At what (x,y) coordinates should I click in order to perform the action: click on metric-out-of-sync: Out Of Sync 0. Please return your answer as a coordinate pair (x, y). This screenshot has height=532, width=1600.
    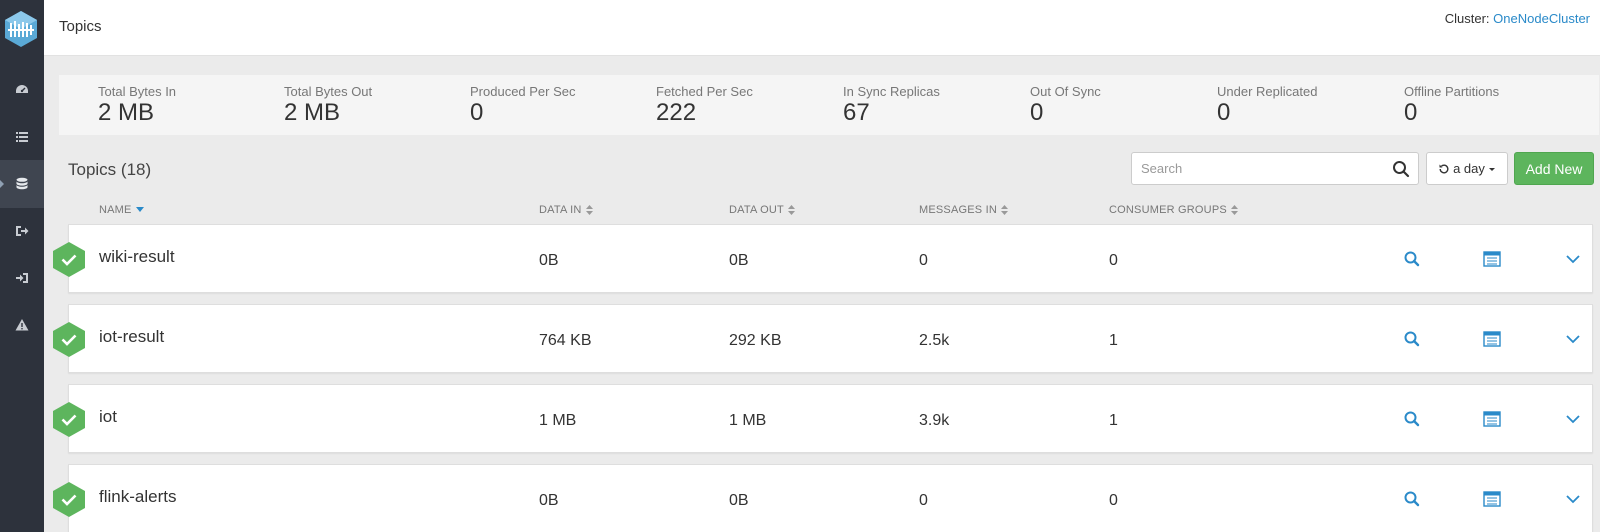
    Looking at the image, I should click on (1065, 104).